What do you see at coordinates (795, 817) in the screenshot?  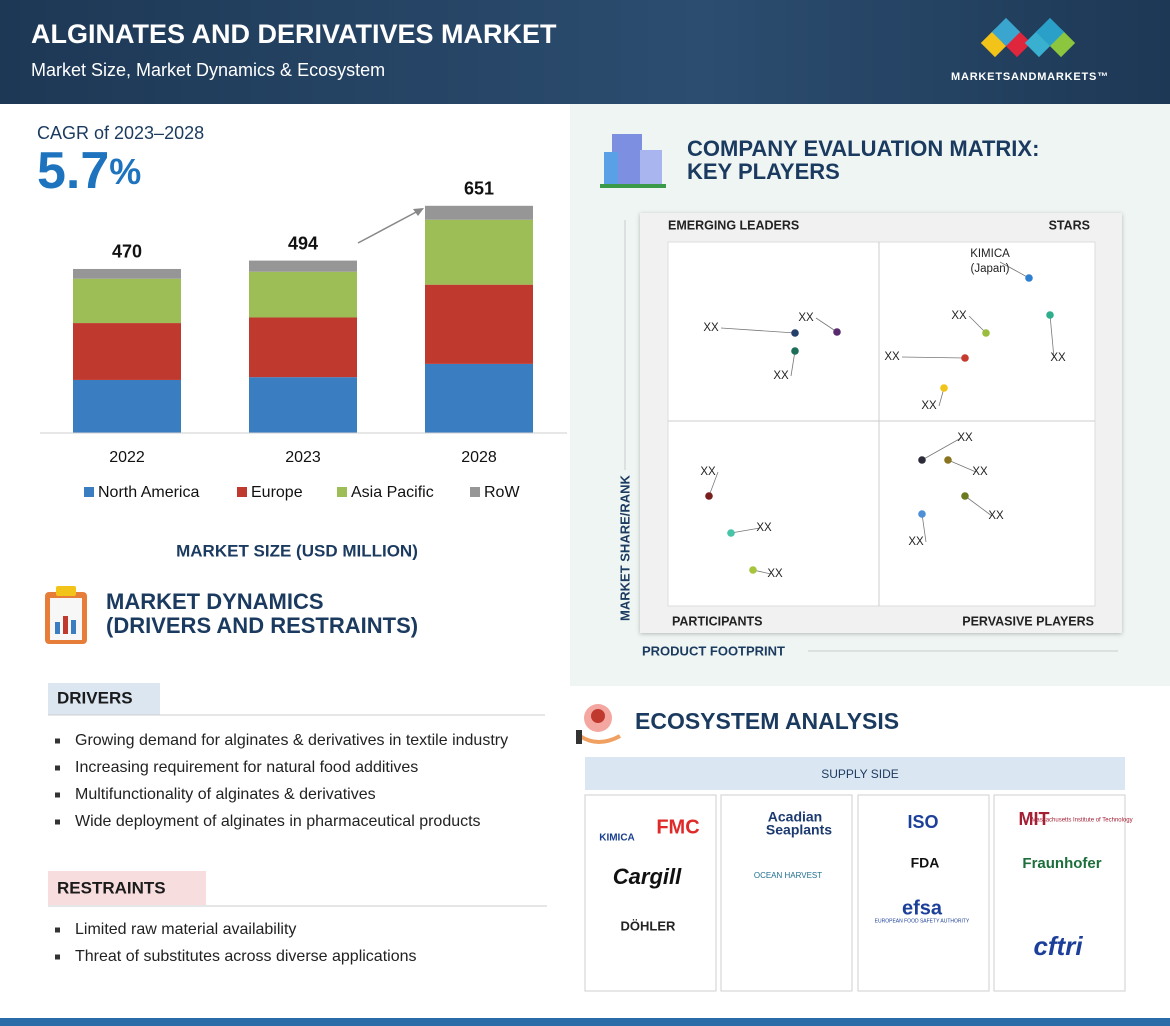 I see `ecosystem-logo: Acadian` at bounding box center [795, 817].